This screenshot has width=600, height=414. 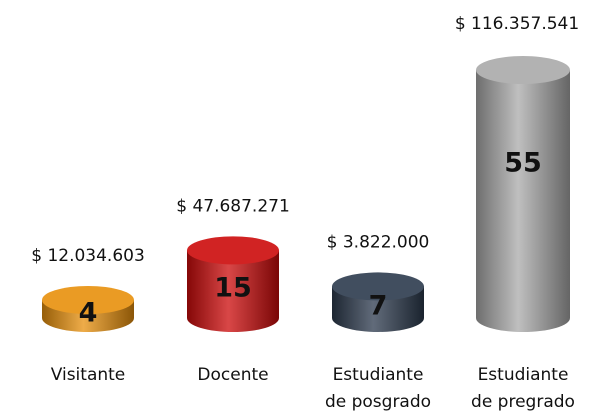 What do you see at coordinates (88, 256) in the screenshot?
I see `amount-label: $ 12.034.603` at bounding box center [88, 256].